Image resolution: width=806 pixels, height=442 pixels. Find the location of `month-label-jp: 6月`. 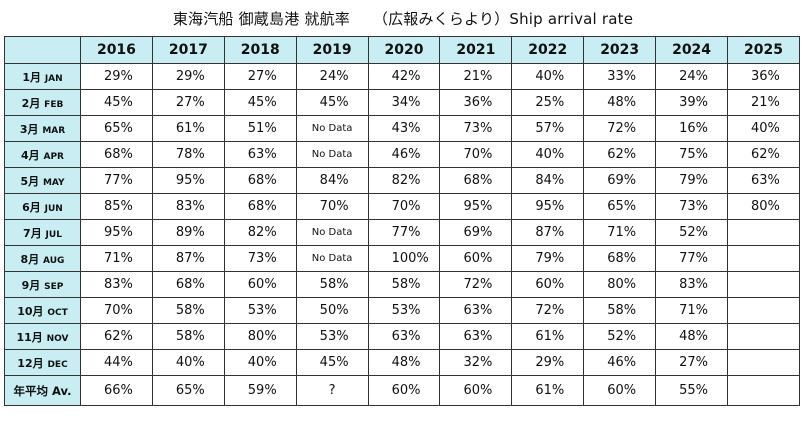

month-label-jp: 6月 is located at coordinates (31, 207).